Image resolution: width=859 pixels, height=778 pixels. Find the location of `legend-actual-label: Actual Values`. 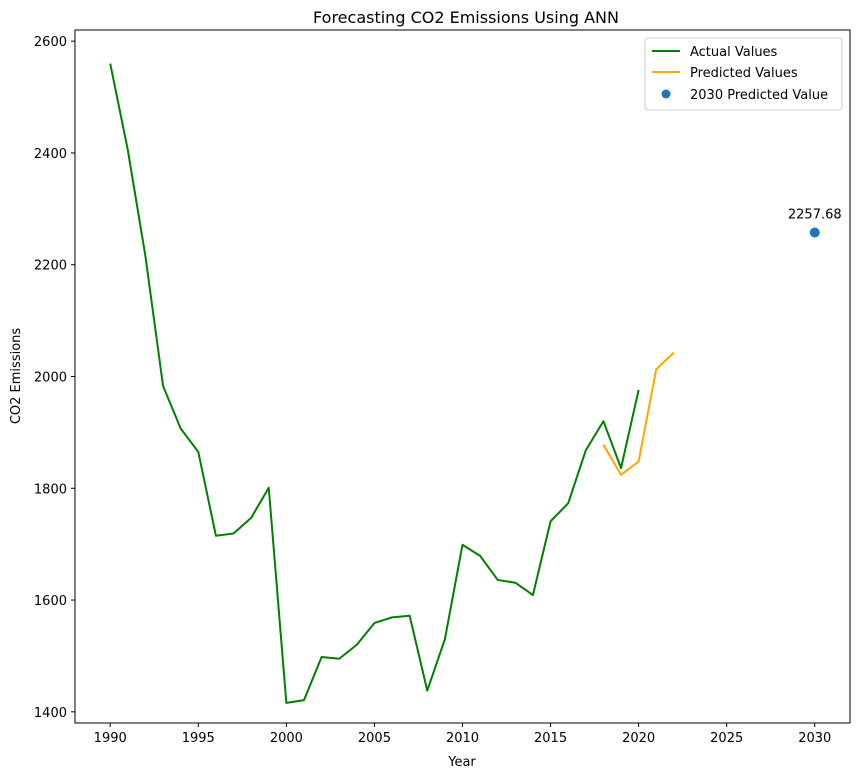

legend-actual-label: Actual Values is located at coordinates (734, 52).